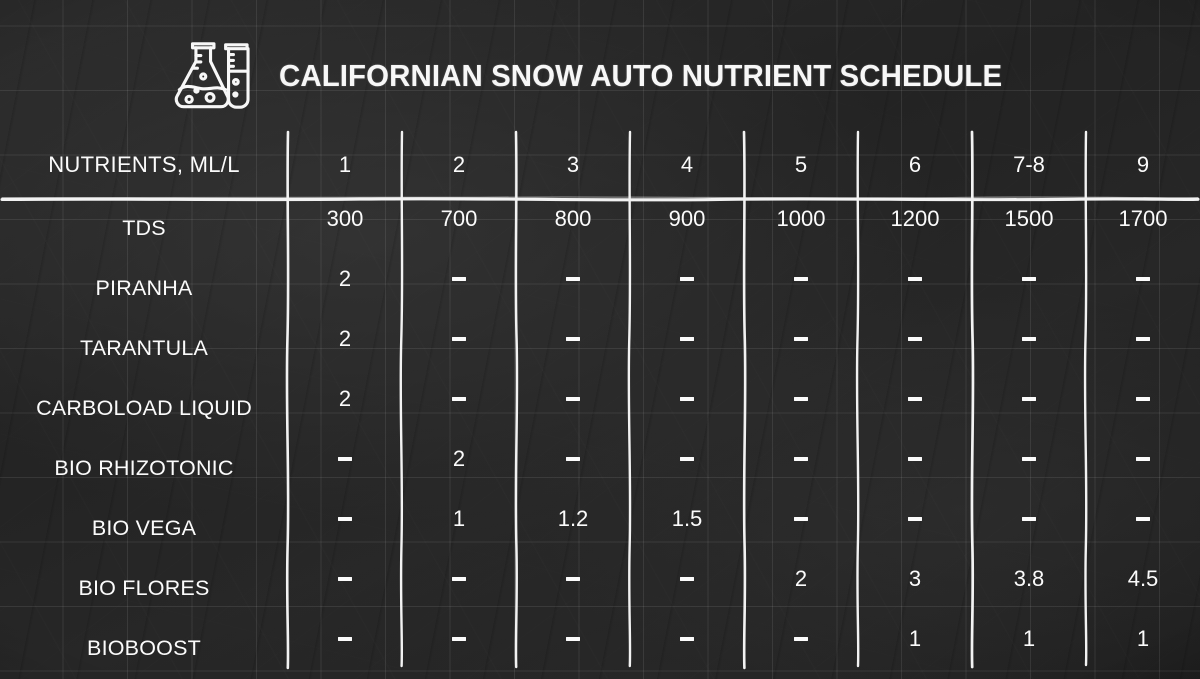  Describe the element at coordinates (459, 218) in the screenshot. I see `cell-tds-week-2: 700` at that location.